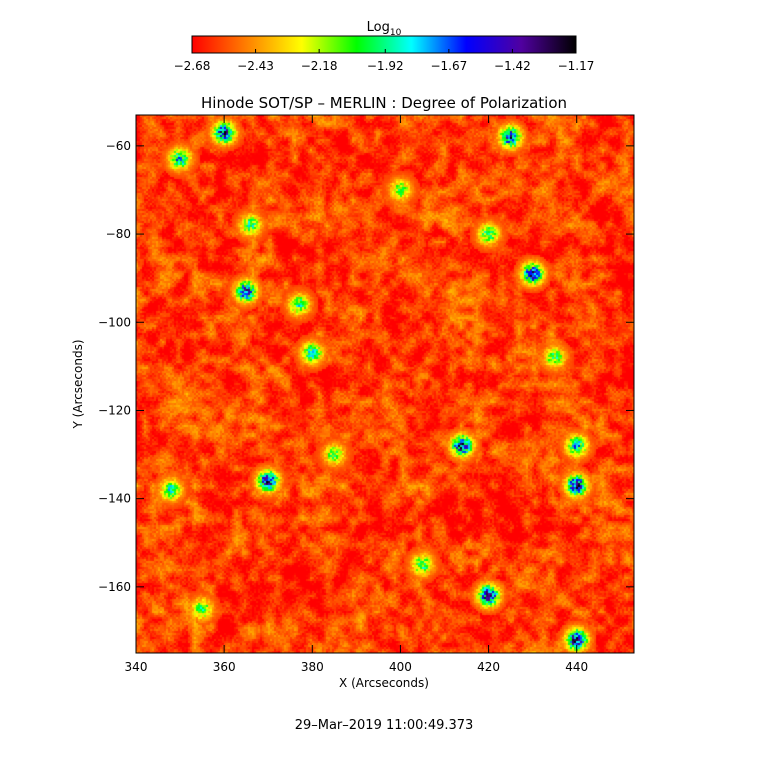 The image size is (768, 768). Describe the element at coordinates (385, 66) in the screenshot. I see `colorbar-tick-label: −1.92` at that location.